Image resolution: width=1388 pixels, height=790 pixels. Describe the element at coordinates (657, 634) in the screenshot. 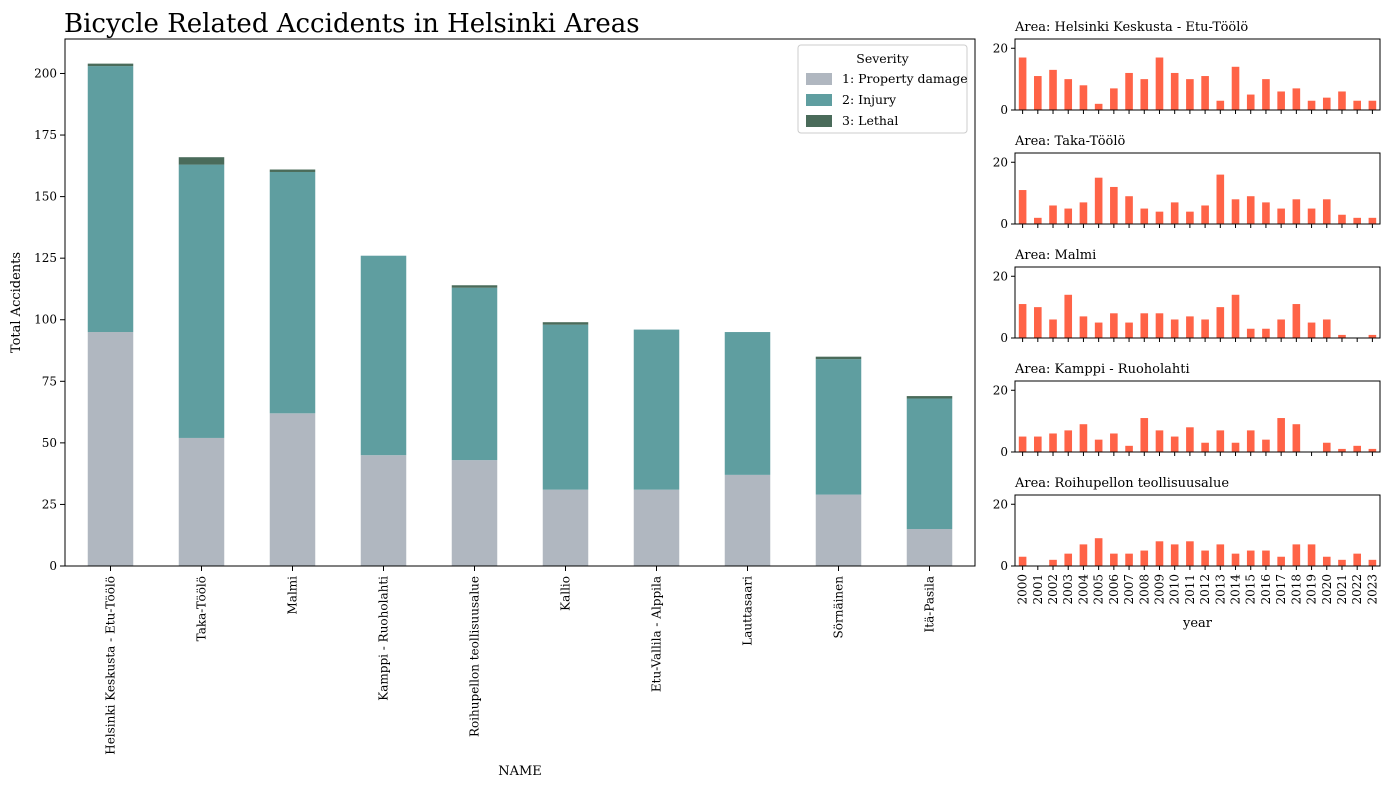

I see `x-tick-label: Etu-Vallila - Alppila` at that location.